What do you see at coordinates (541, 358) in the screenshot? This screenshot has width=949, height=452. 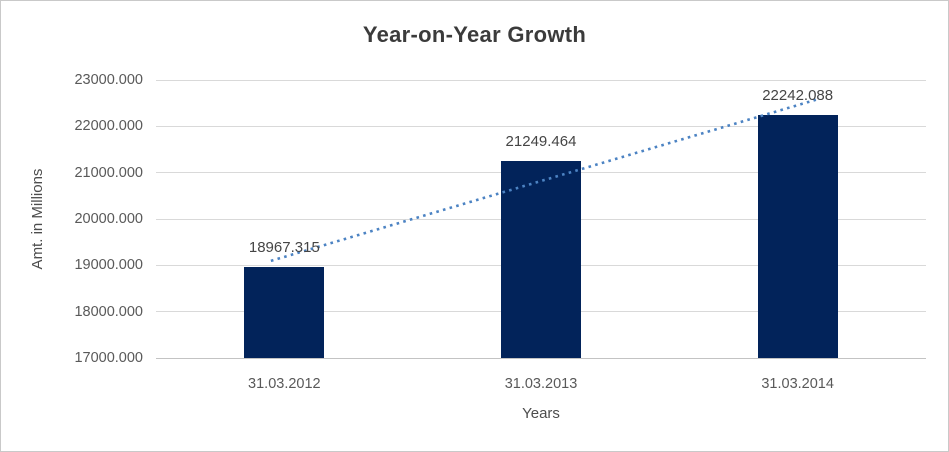 I see `x-axis-line` at bounding box center [541, 358].